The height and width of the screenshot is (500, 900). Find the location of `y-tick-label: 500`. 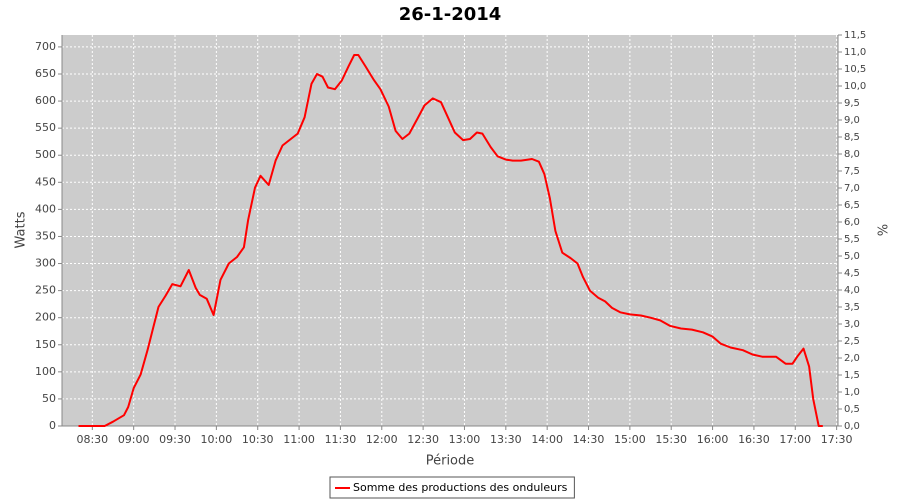

y-tick-label: 500 is located at coordinates (45, 154).